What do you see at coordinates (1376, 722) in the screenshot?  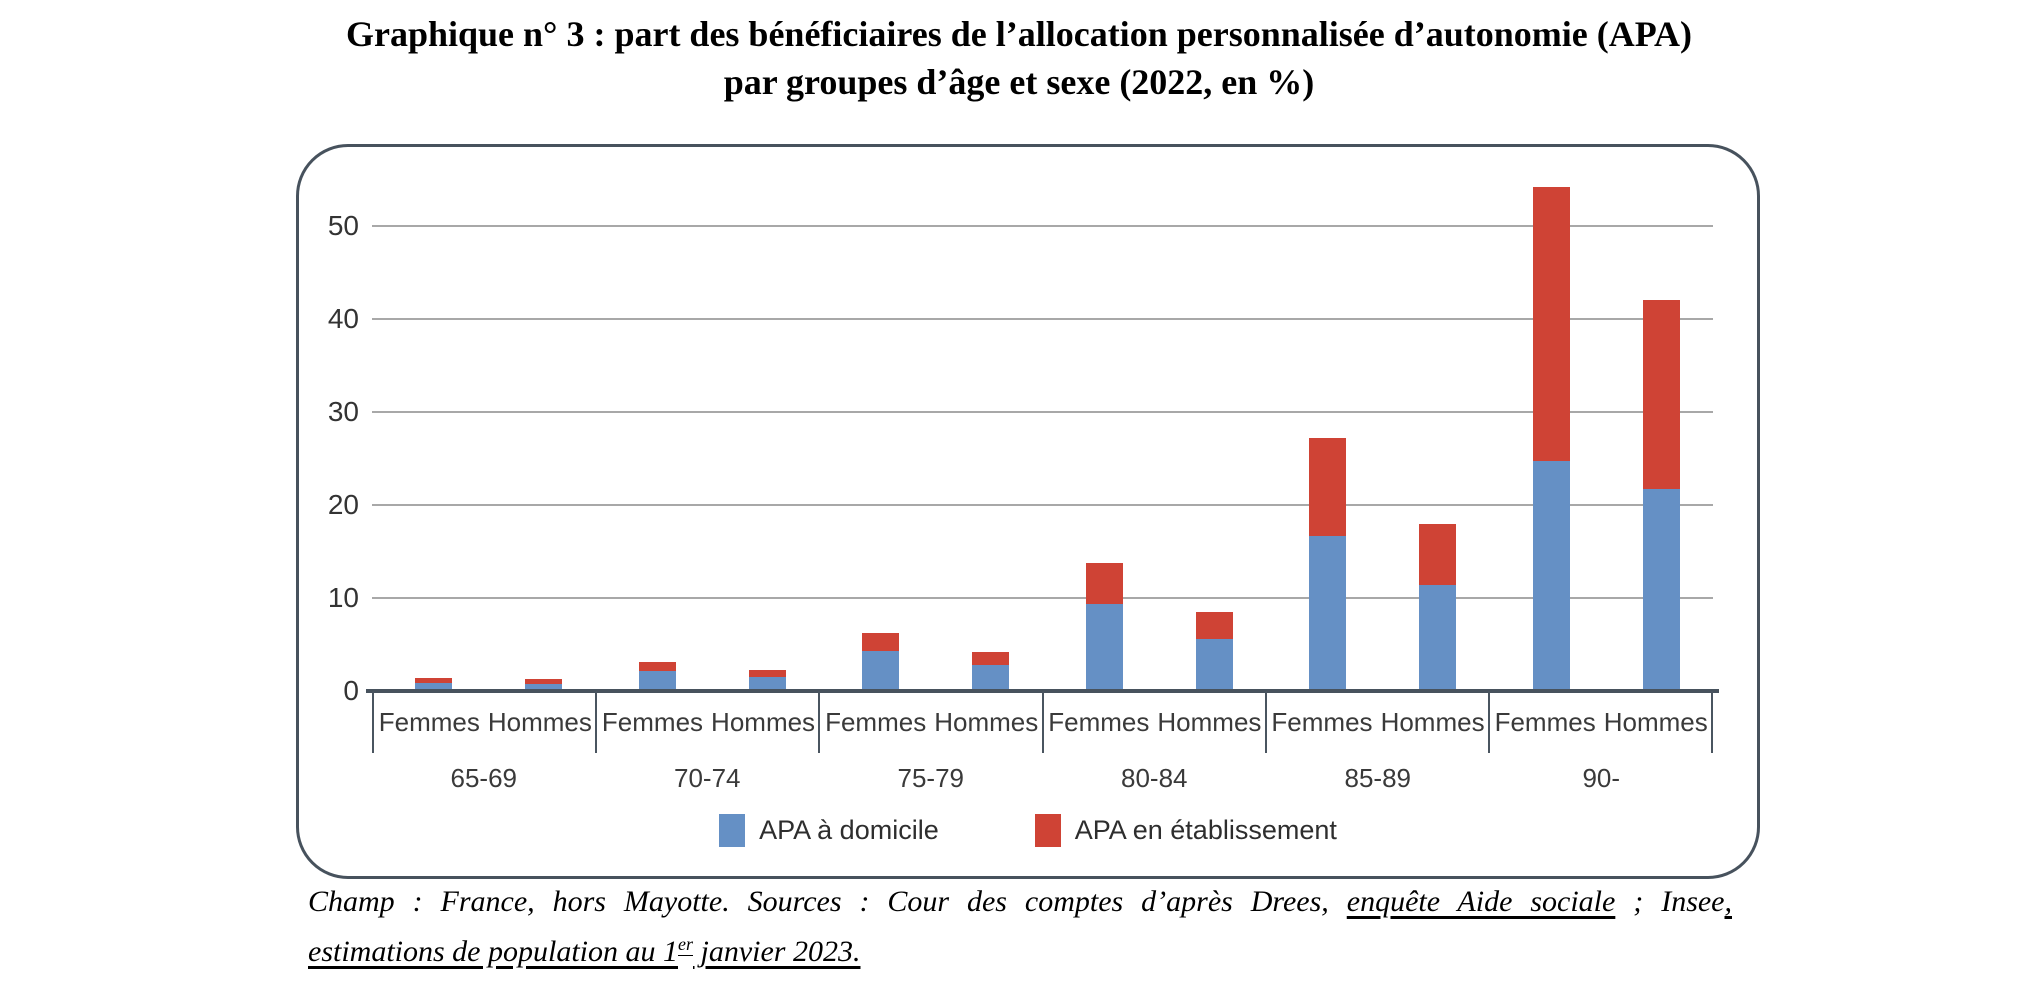 I see `sex-cell-85-89: Femmes Hommes` at bounding box center [1376, 722].